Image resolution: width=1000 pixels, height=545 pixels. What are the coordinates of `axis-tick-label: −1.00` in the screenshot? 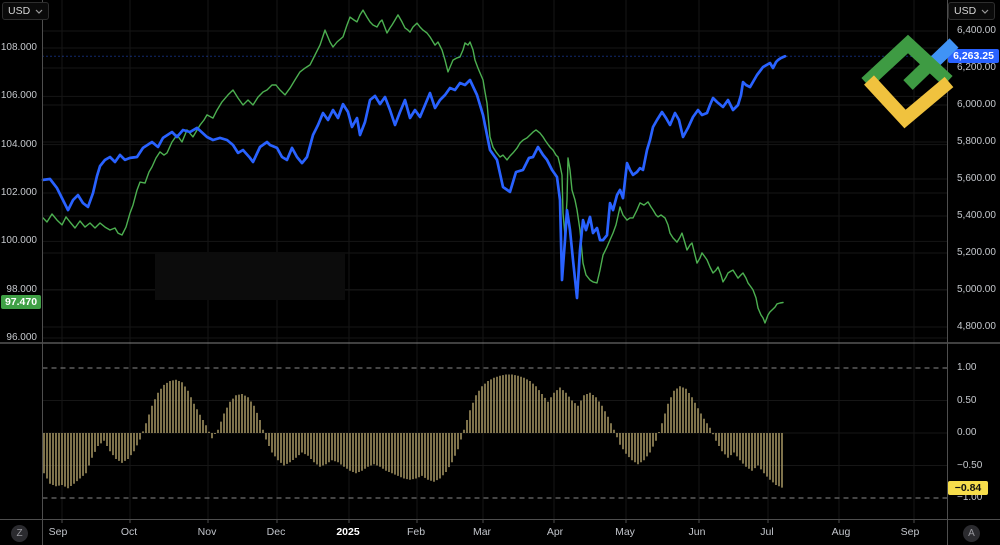 It's located at (970, 497).